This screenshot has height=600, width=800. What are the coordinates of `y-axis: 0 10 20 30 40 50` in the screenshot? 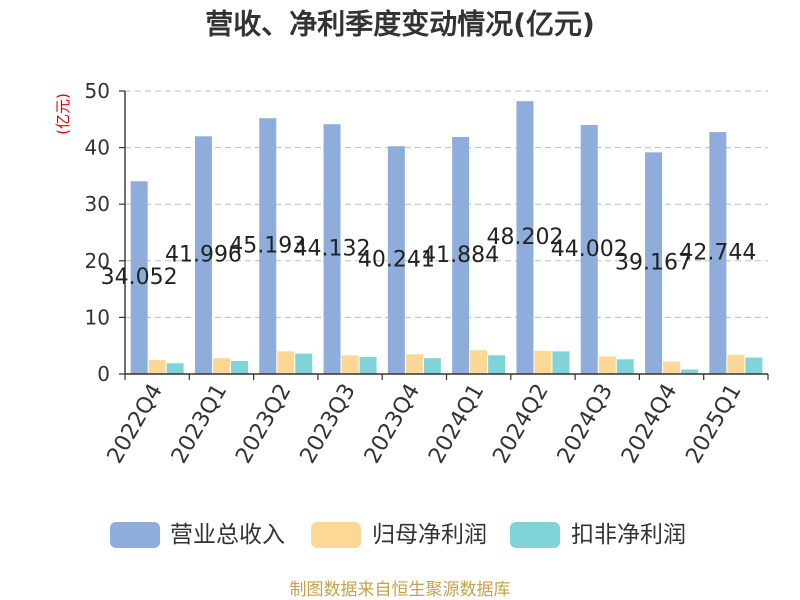 It's located at (105, 232).